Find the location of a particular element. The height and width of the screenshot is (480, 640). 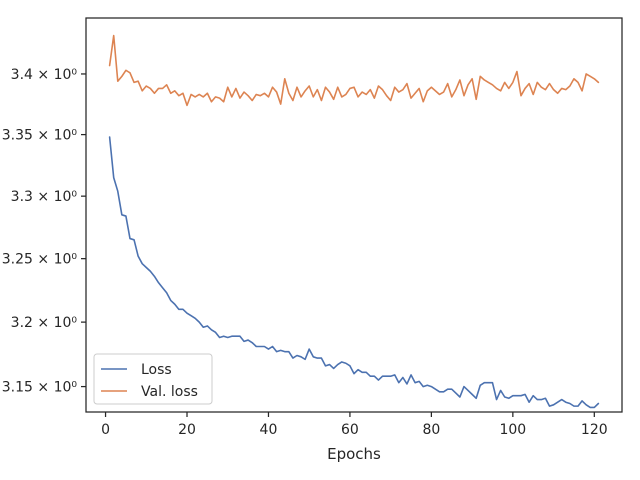

x-axis: 0 20 40 60 80 100 120 is located at coordinates (354, 425).